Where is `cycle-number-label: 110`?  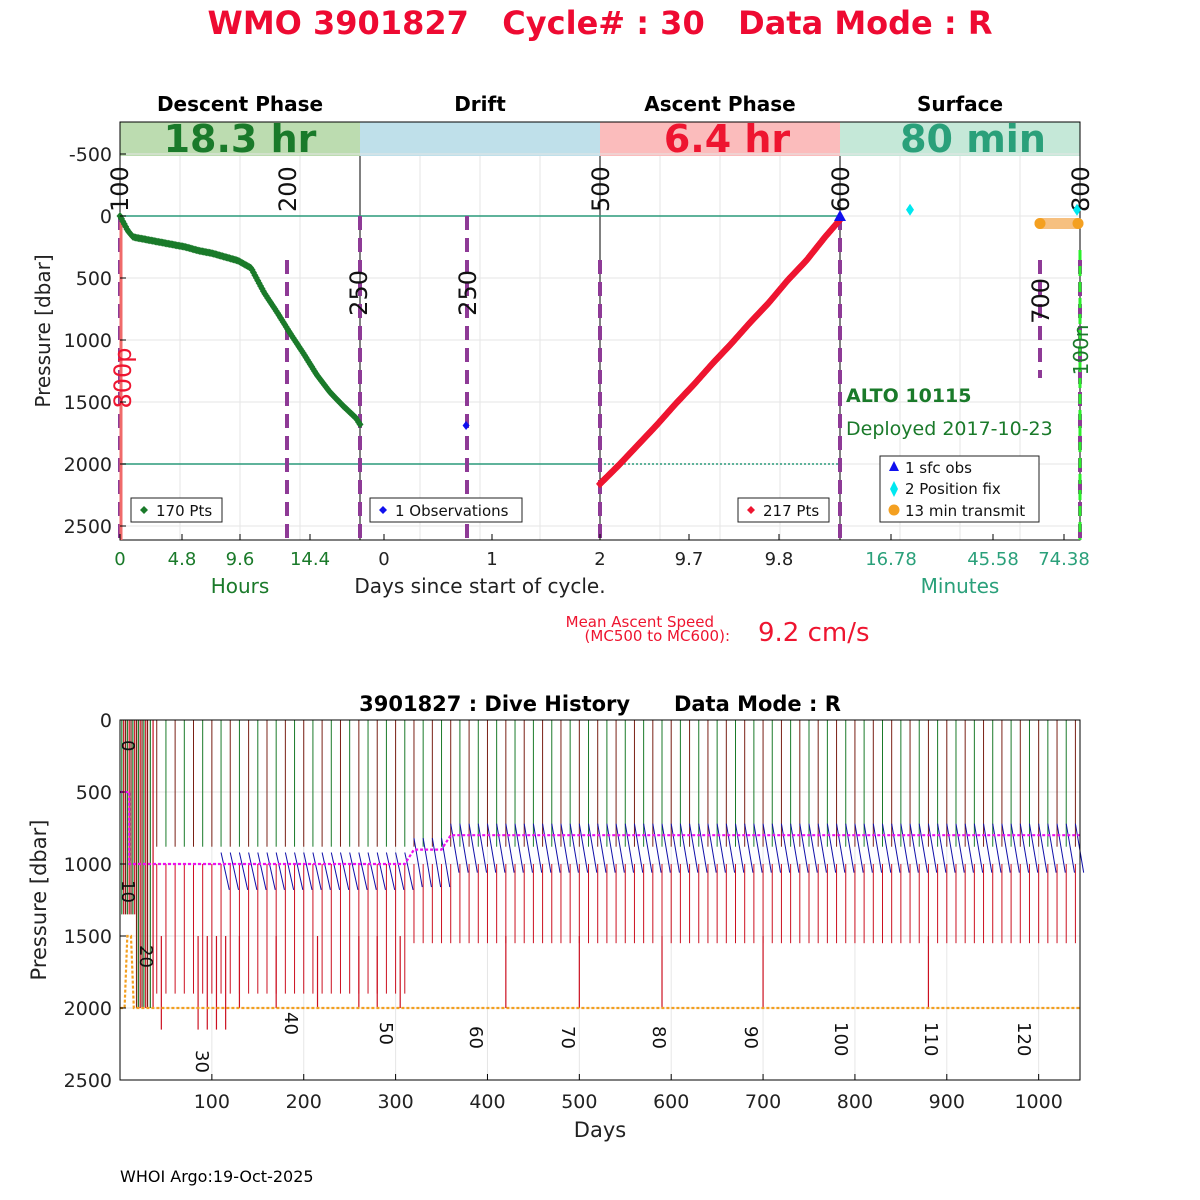
cycle-number-label: 110 is located at coordinates (930, 1039).